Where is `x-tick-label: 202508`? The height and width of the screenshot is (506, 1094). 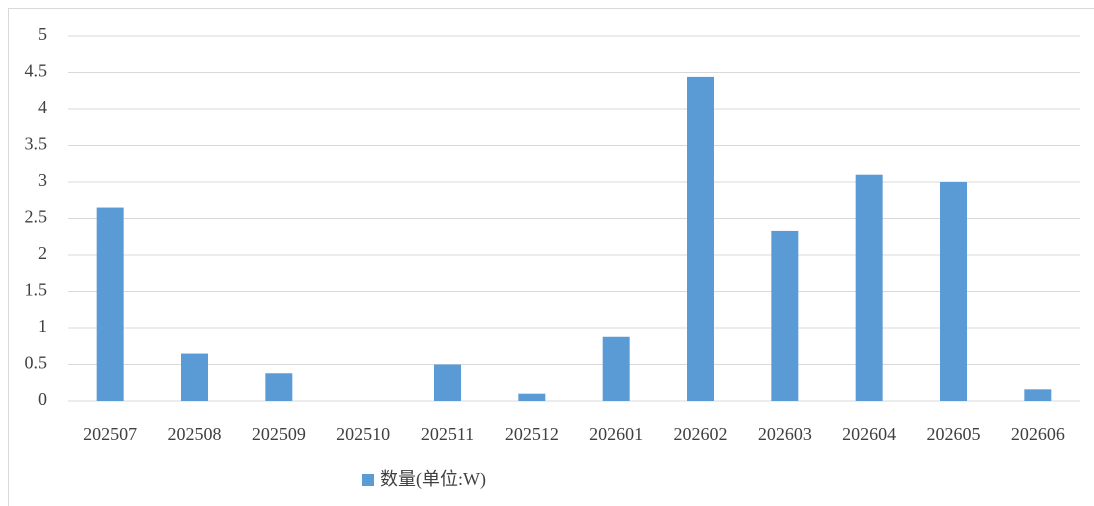
x-tick-label: 202508 is located at coordinates (195, 434).